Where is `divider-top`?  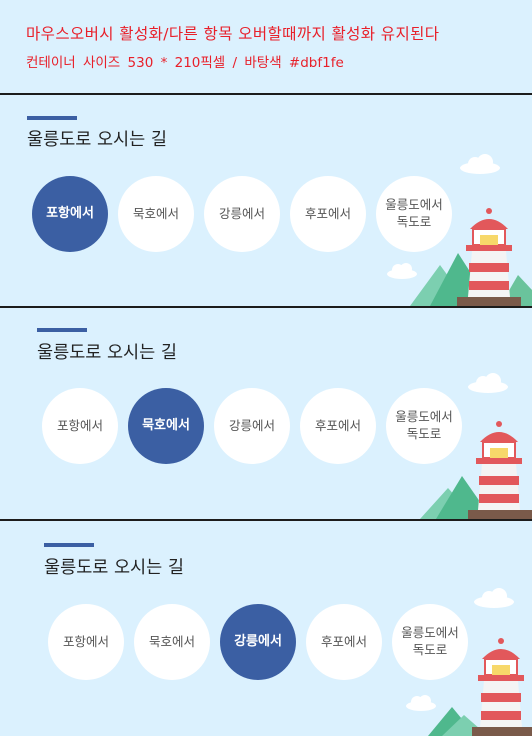 divider-top is located at coordinates (266, 94).